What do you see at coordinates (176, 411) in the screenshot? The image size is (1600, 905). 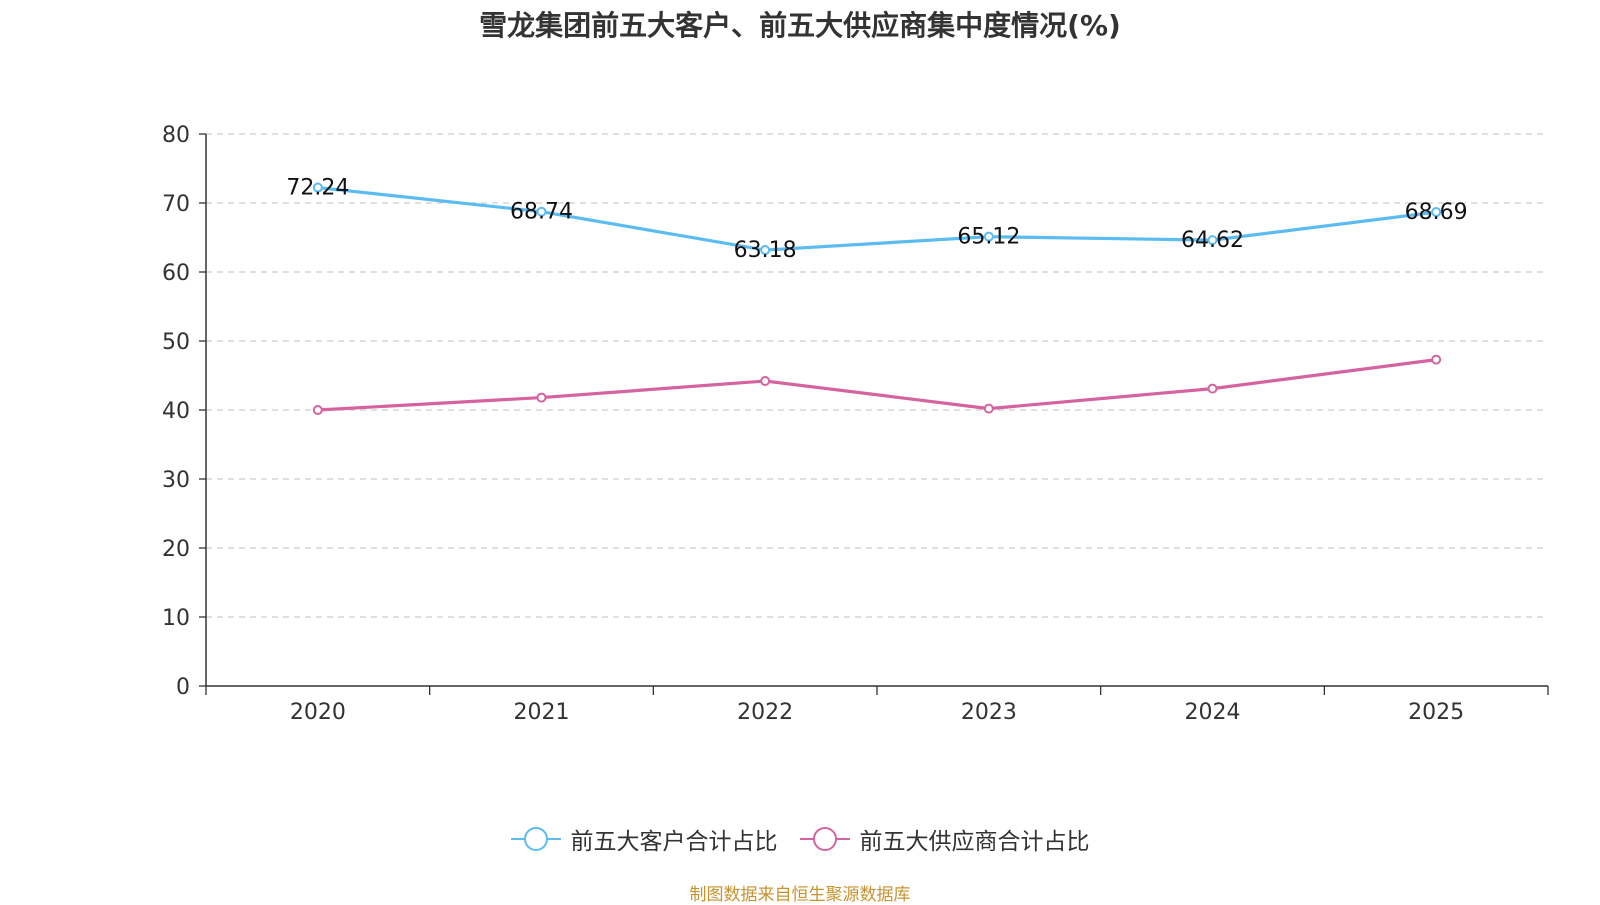 I see `y-tick-label: 40` at bounding box center [176, 411].